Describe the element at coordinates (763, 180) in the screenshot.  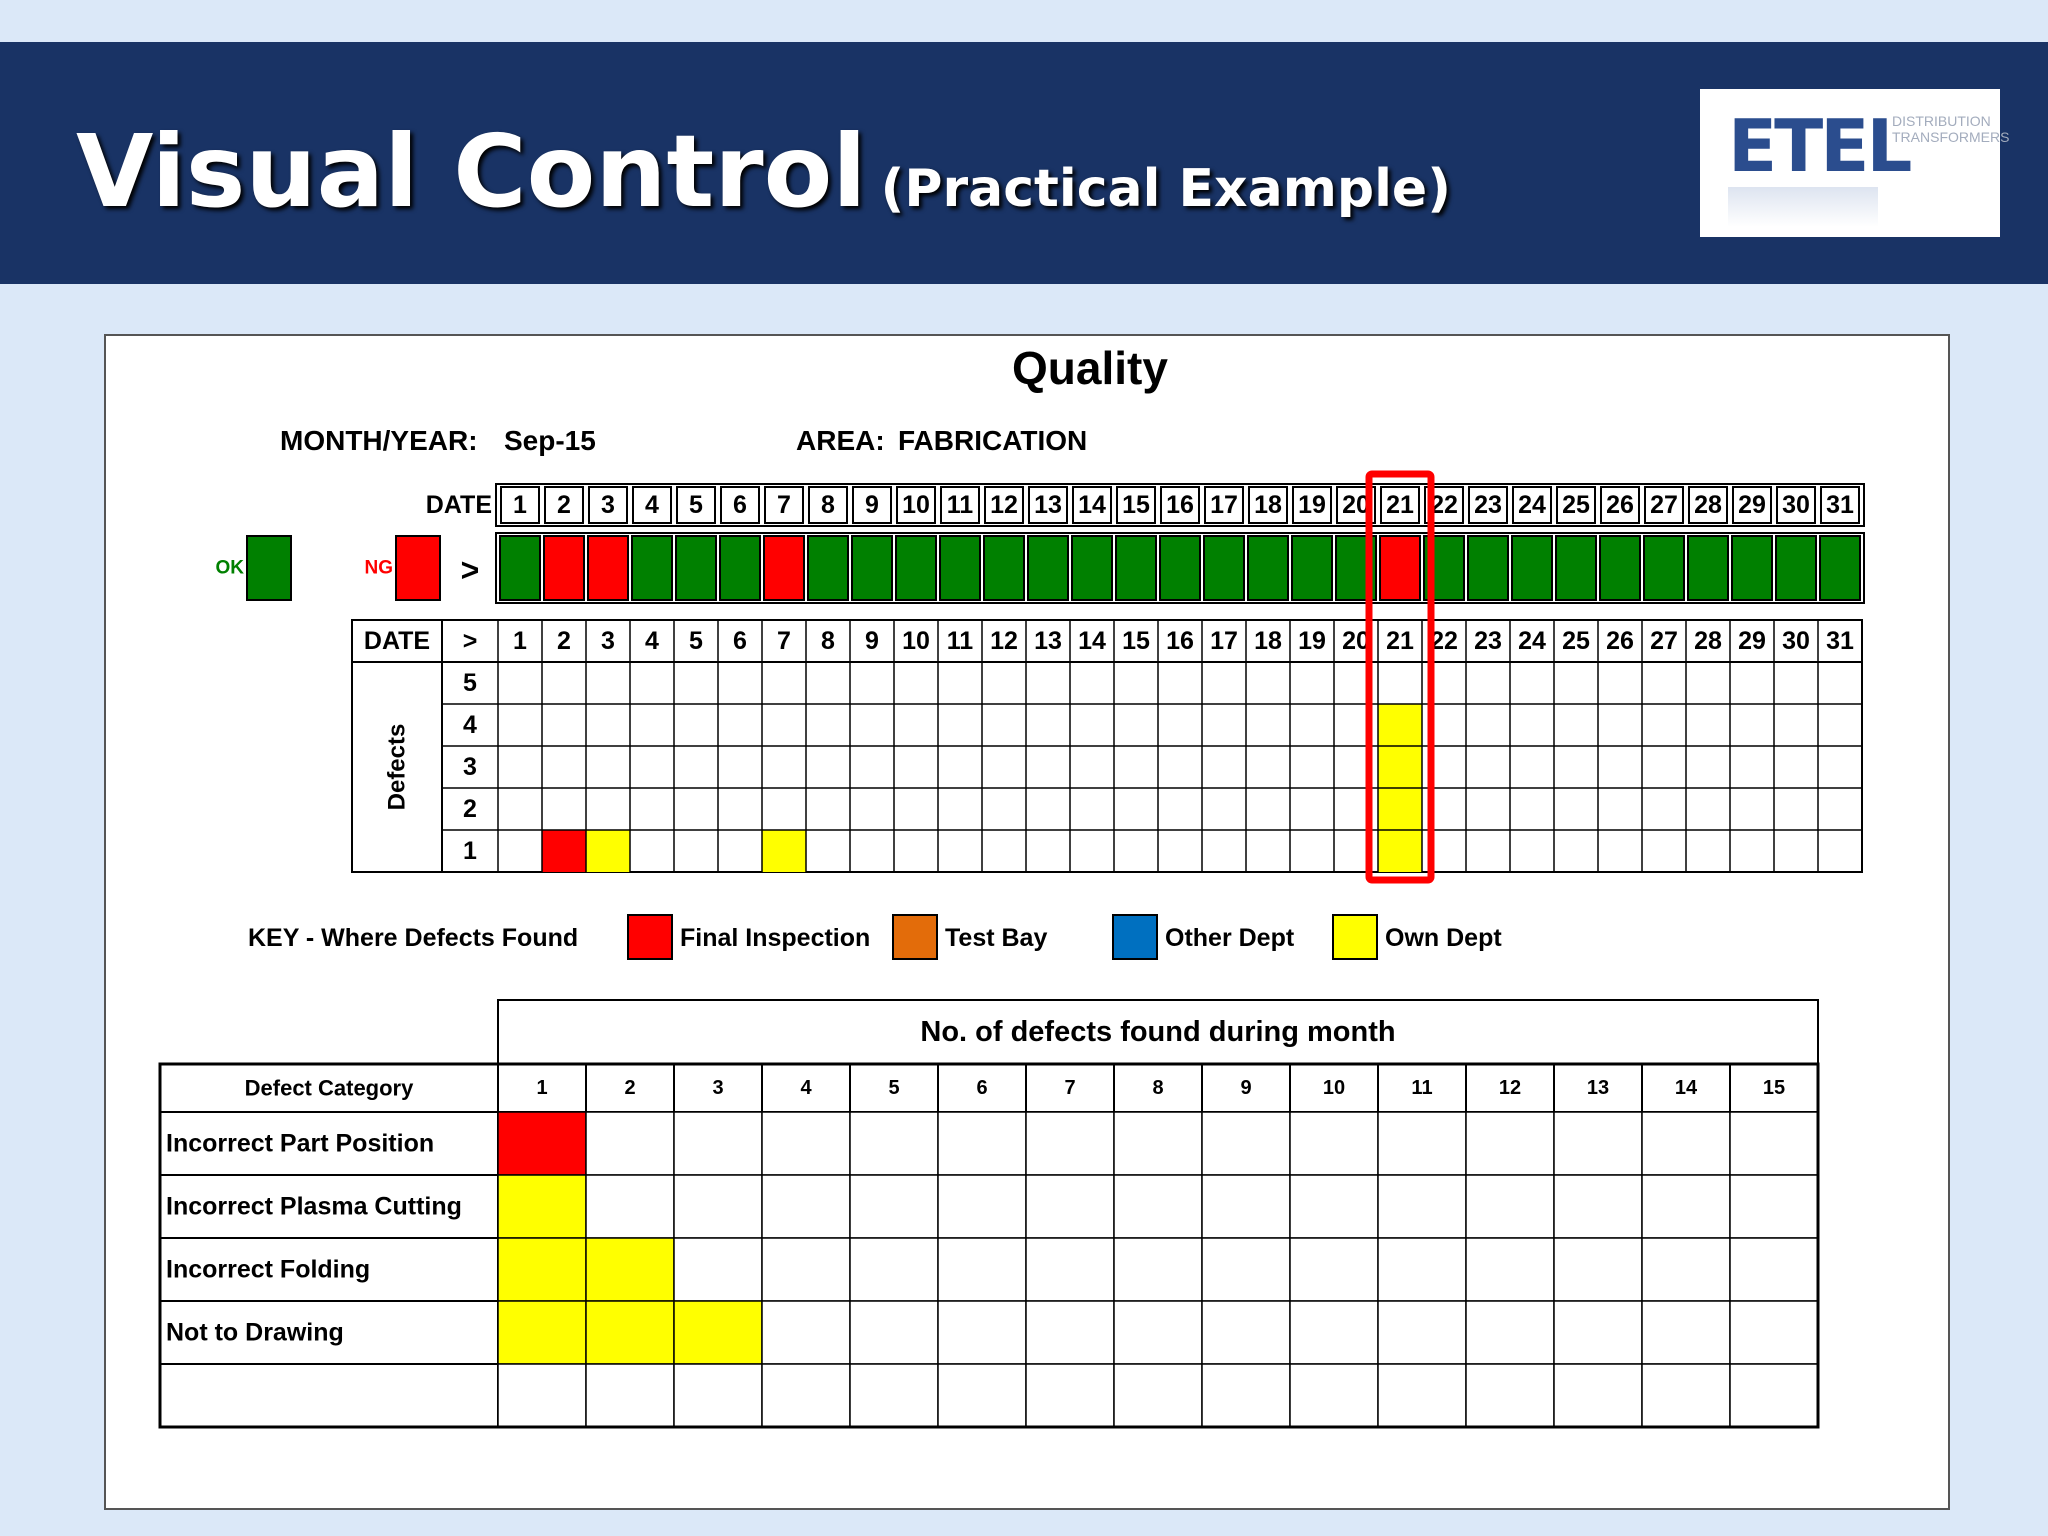
I see `slide-title: Visual Control (Practical Example)` at that location.